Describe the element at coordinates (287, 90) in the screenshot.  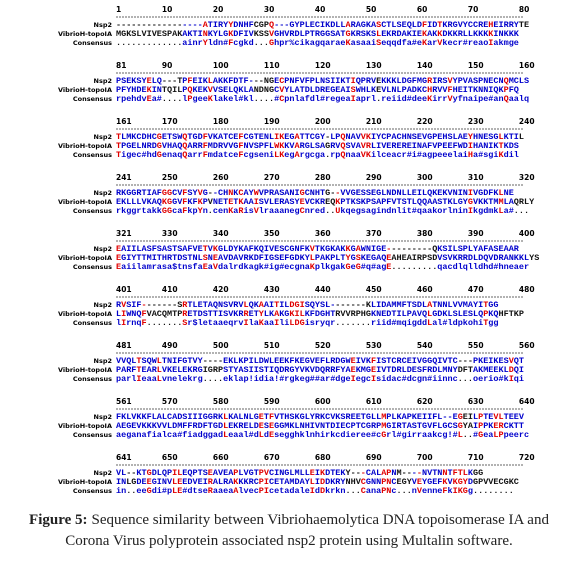
I see `residue: Y` at that location.